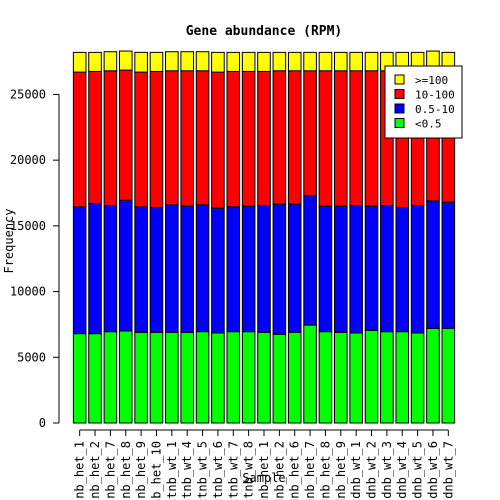  Describe the element at coordinates (187, 470) in the screenshot. I see `x-tick-label: ctnb_wt_4` at that location.